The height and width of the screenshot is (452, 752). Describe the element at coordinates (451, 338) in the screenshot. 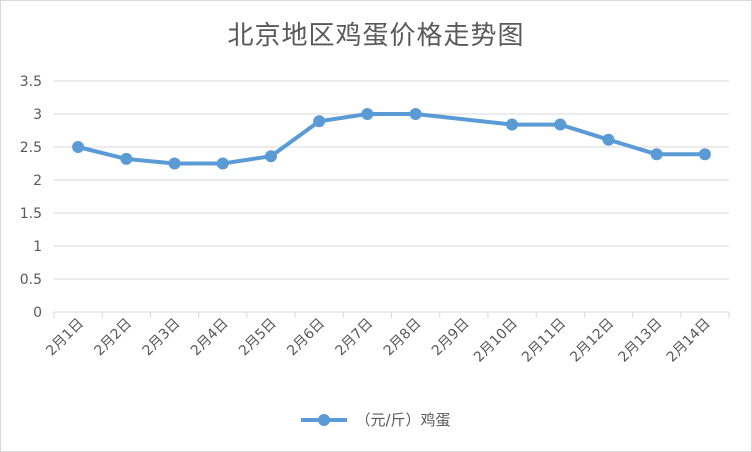

I see `x-tick-label: 2月9日` at that location.